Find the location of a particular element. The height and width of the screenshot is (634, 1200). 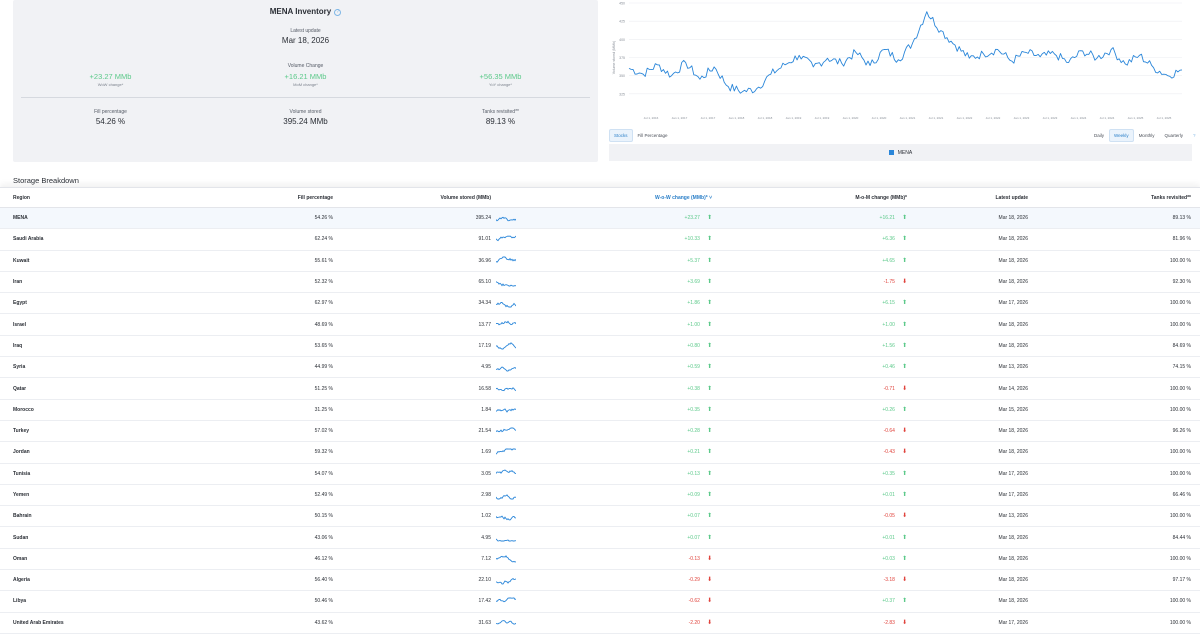

wow-cell-value: +0.38 is located at coordinates (693, 388).